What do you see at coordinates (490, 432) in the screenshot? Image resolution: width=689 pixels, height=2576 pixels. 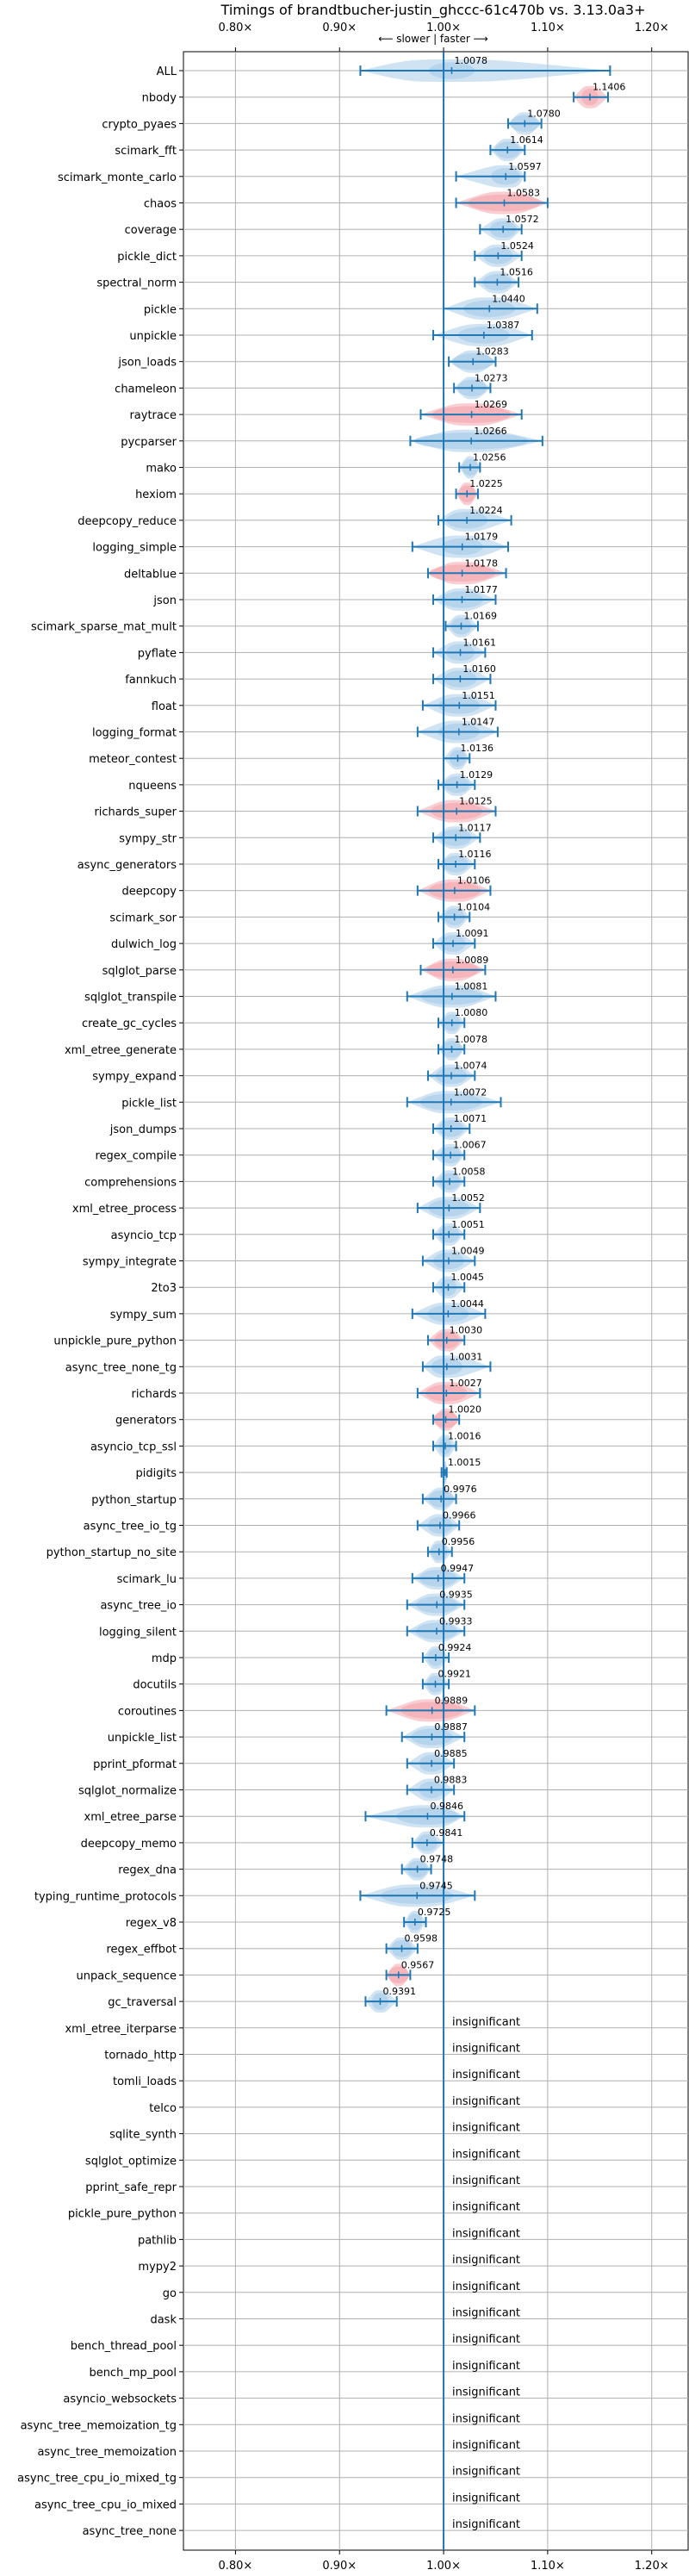 I see `value-label-pycparser: 1.0266` at bounding box center [490, 432].